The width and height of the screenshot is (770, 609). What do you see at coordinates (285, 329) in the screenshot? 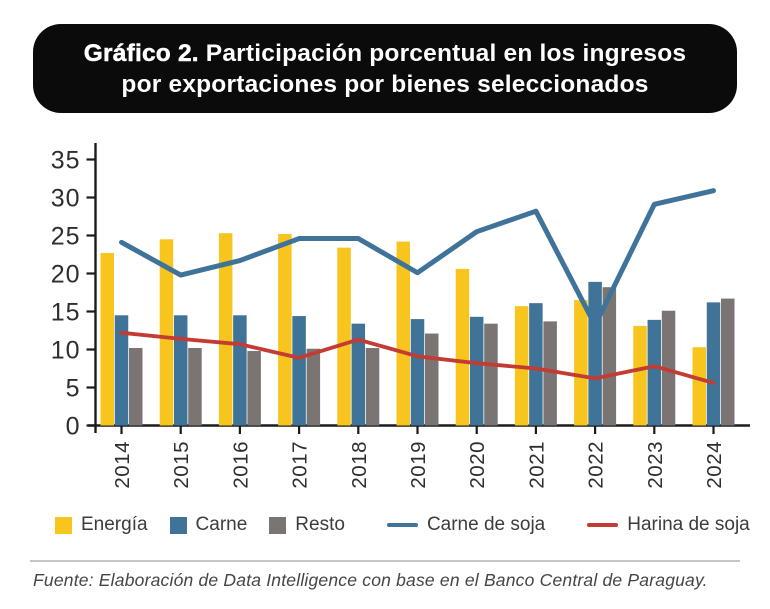
I see `bar-energia-2017` at bounding box center [285, 329].